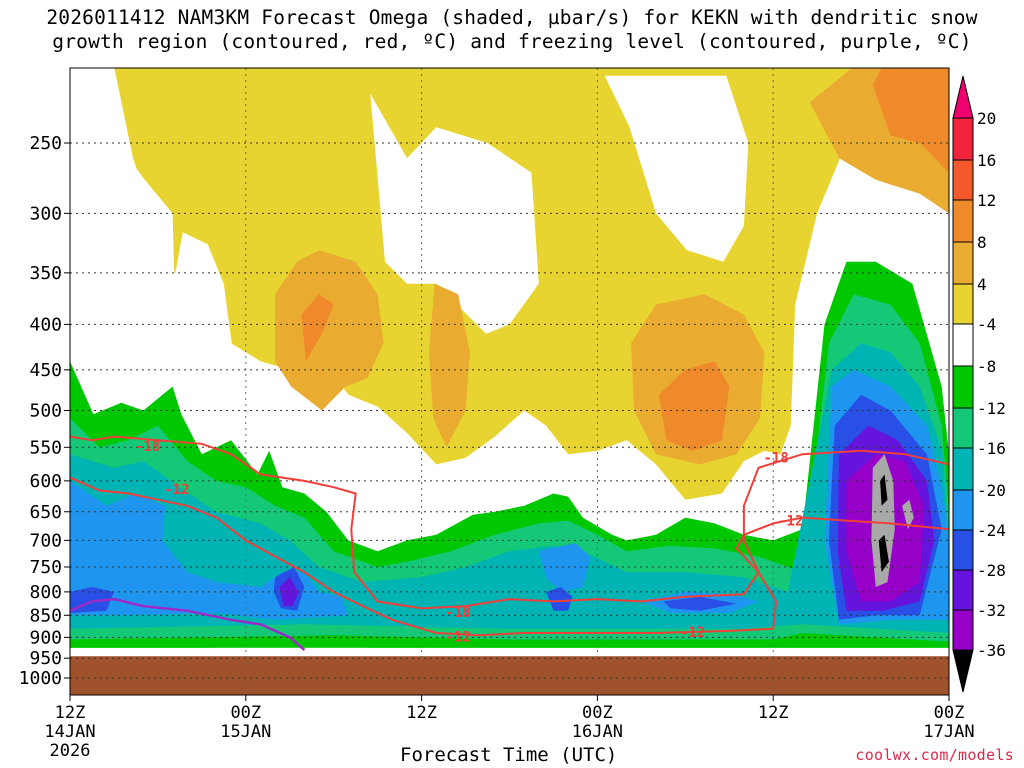 Image resolution: width=1024 pixels, height=768 pixels. I want to click on colorbar-label: -36, so click(991, 650).